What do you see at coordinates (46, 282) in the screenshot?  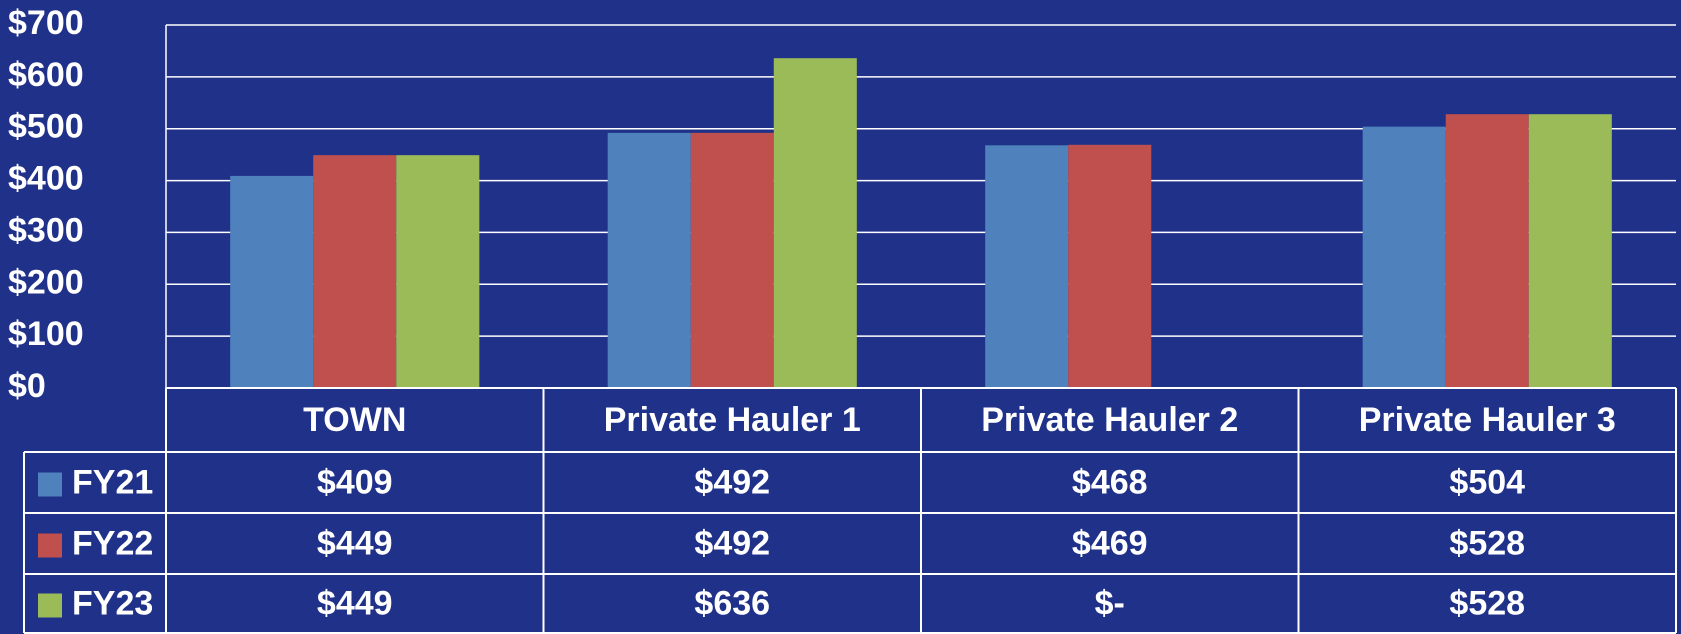 I see `y-tick-label: $200` at bounding box center [46, 282].